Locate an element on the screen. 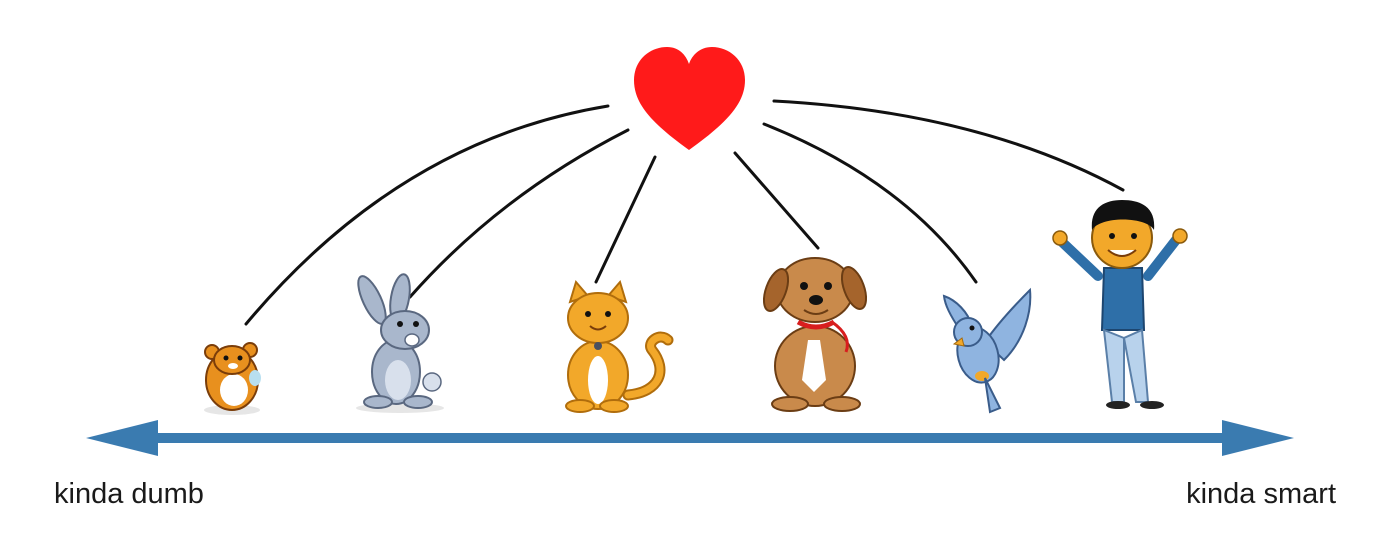 The height and width of the screenshot is (546, 1400). connector-cat is located at coordinates (625, 219).